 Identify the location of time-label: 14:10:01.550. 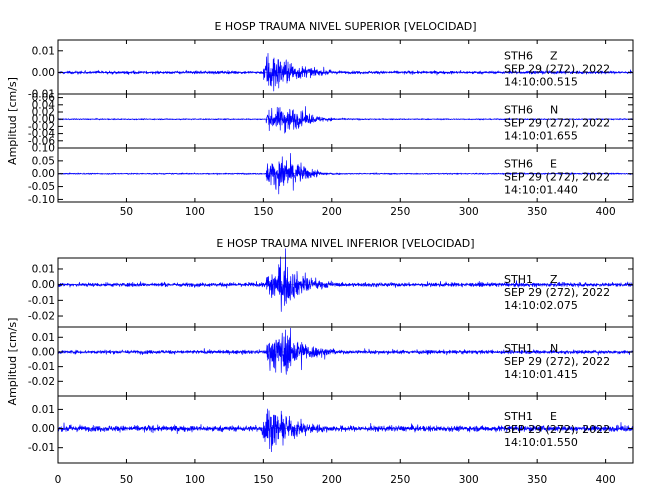
(541, 442).